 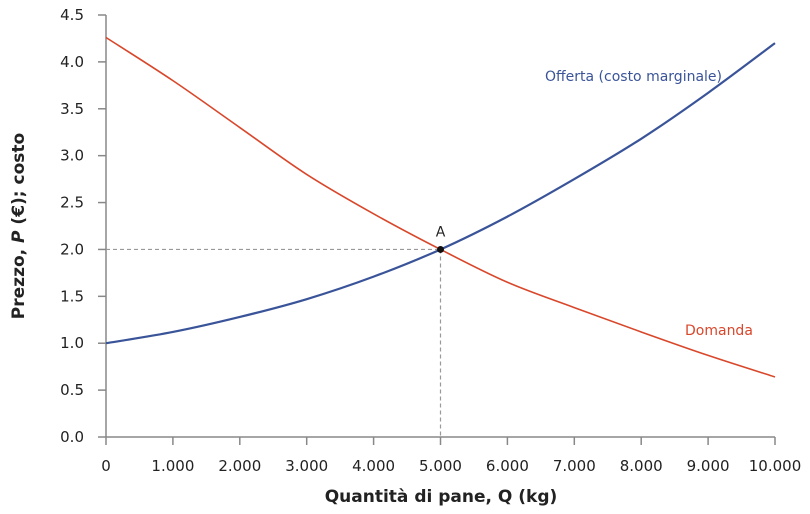 What do you see at coordinates (106, 466) in the screenshot?
I see `x-tick-label: 0` at bounding box center [106, 466].